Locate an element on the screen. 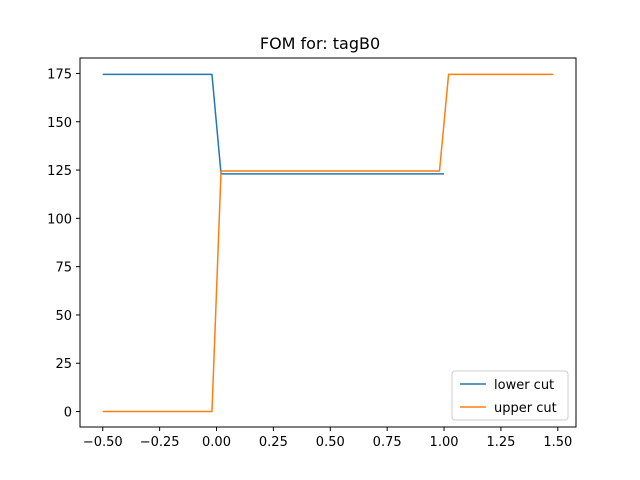  legend: lower cut upper cut is located at coordinates (510, 395).